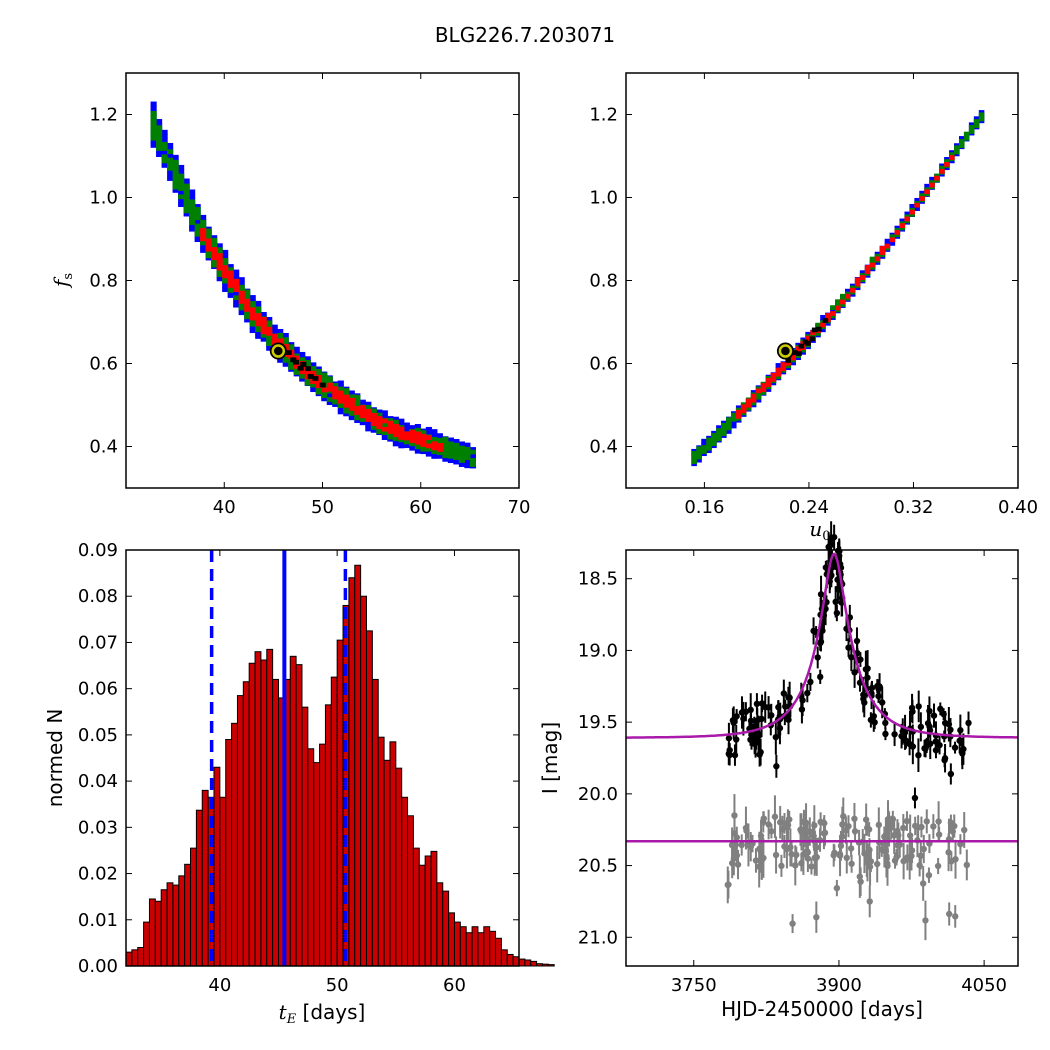 Image resolution: width=1050 pixels, height=1050 pixels. I want to click on p2-cell-best, so click(825, 320).